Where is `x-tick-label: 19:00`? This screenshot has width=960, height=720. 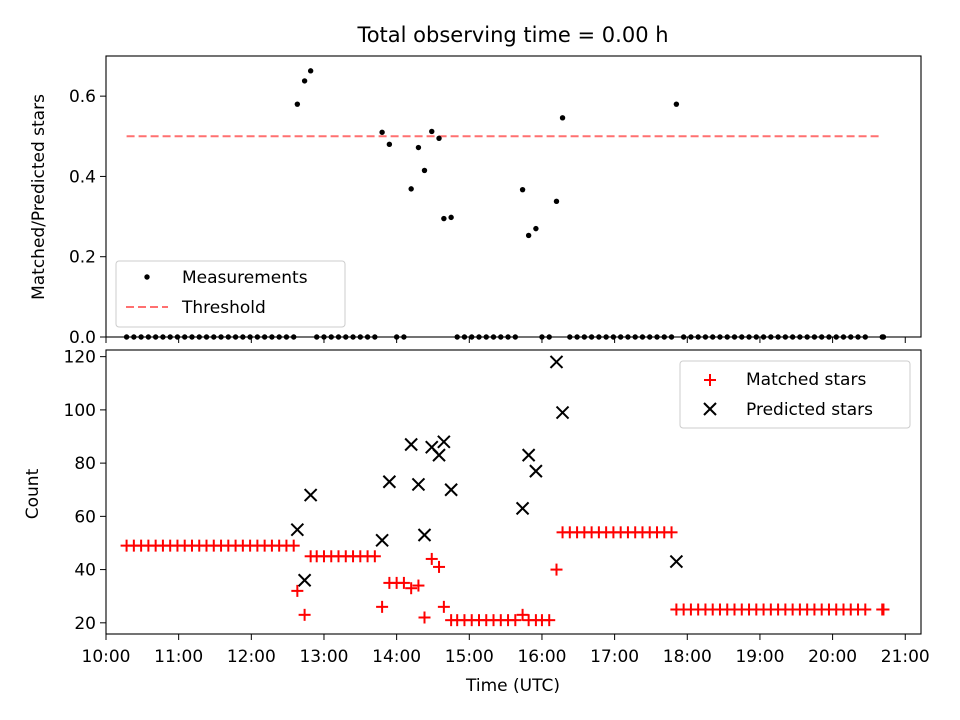 x-tick-label: 19:00 is located at coordinates (759, 657).